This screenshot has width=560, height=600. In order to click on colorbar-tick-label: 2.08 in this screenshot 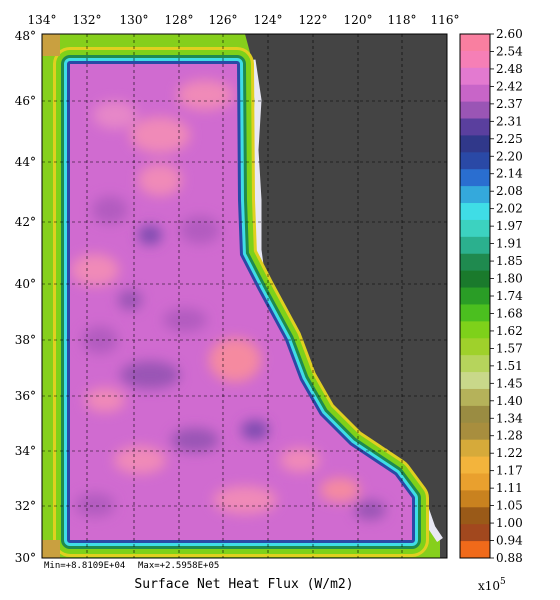, I will do `click(509, 191)`.